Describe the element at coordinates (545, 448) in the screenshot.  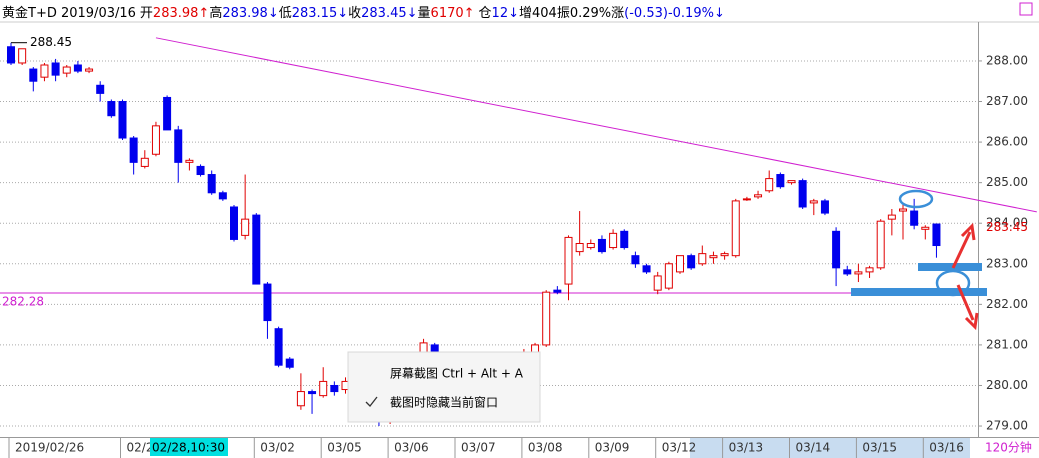
I see `x-tick-label: 03/08` at that location.